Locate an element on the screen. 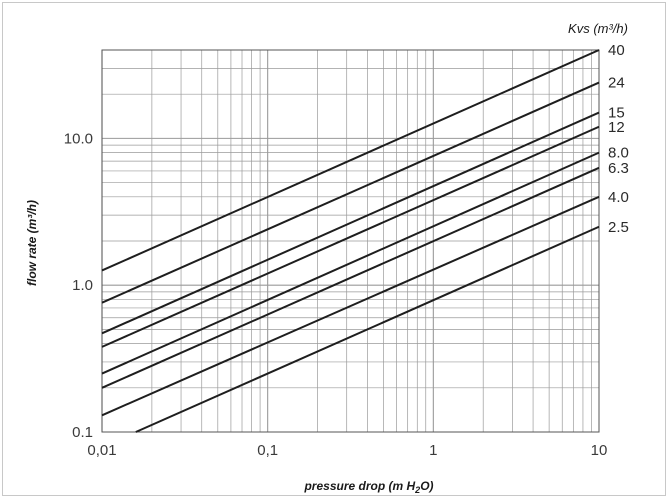 This screenshot has width=670, height=500. series-label-kvs-8-0: 8.0 is located at coordinates (618, 153).